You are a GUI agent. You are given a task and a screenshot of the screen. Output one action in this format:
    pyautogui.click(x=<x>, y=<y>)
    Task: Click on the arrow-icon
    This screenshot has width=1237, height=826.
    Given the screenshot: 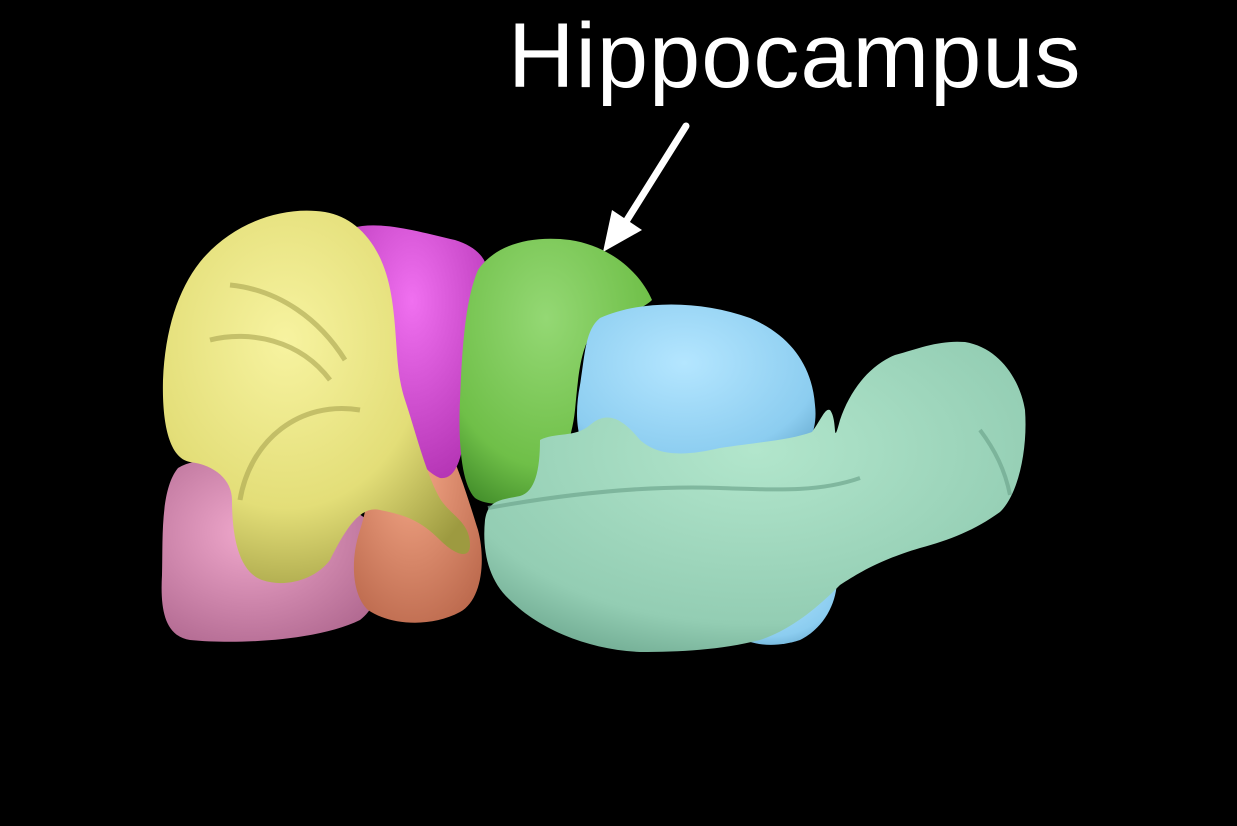 What is the action you would take?
    pyautogui.click(x=646, y=187)
    